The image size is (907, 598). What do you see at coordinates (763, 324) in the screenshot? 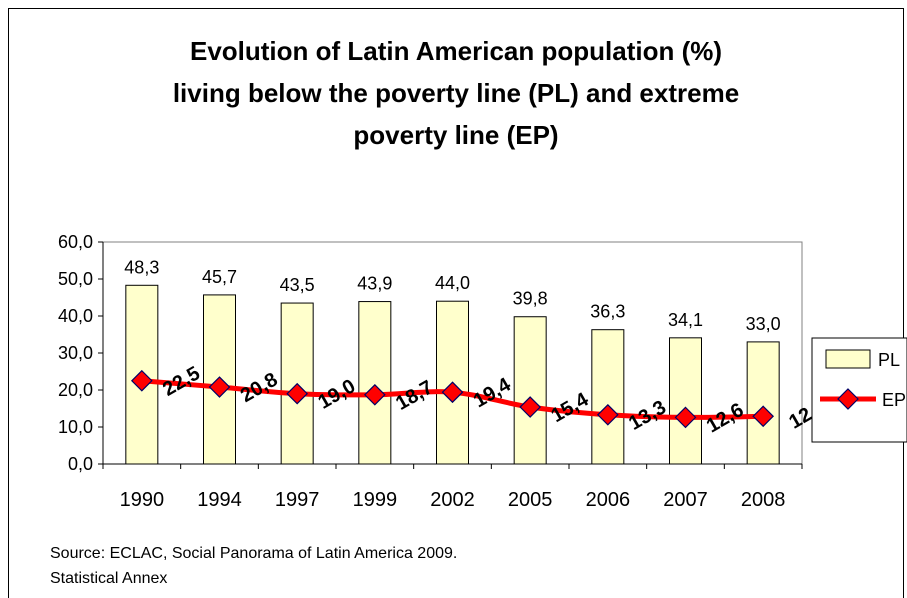
I see `bar-label: 33,0` at bounding box center [763, 324].